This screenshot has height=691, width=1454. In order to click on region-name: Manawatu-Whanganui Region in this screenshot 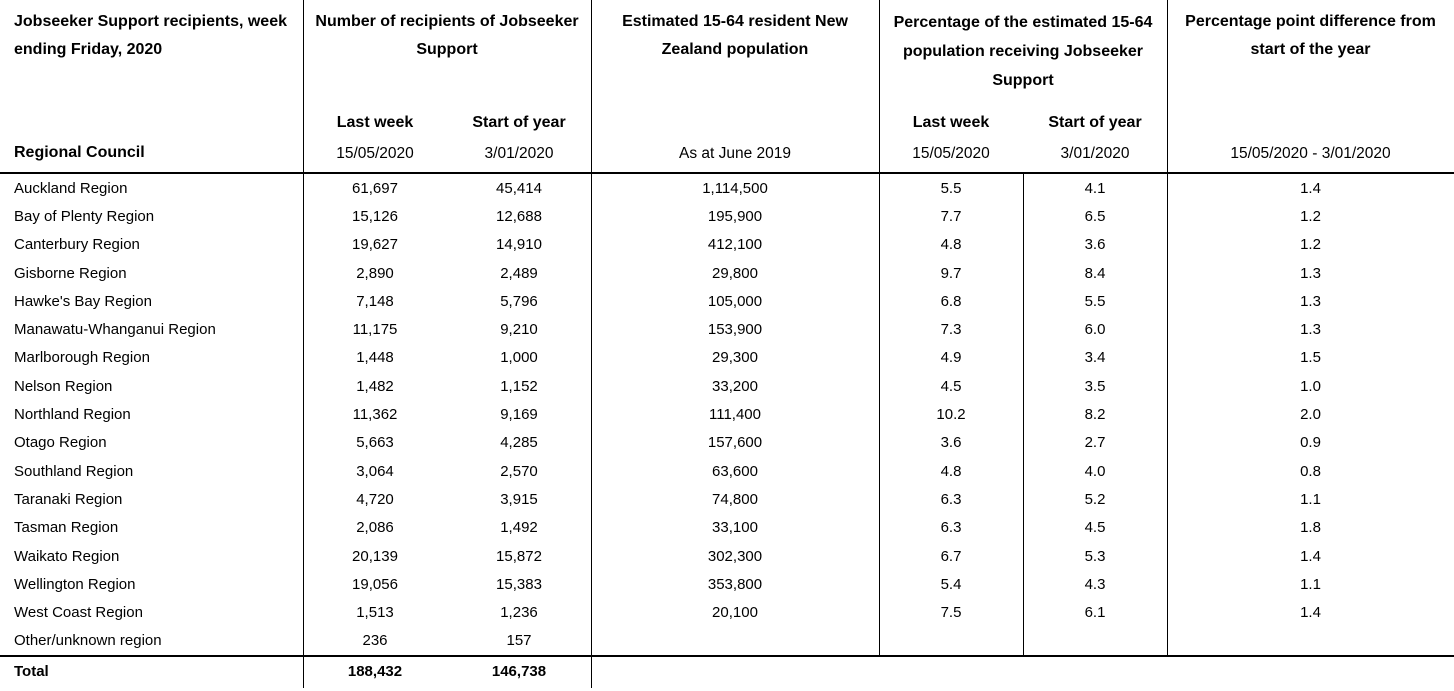, I will do `click(115, 330)`.